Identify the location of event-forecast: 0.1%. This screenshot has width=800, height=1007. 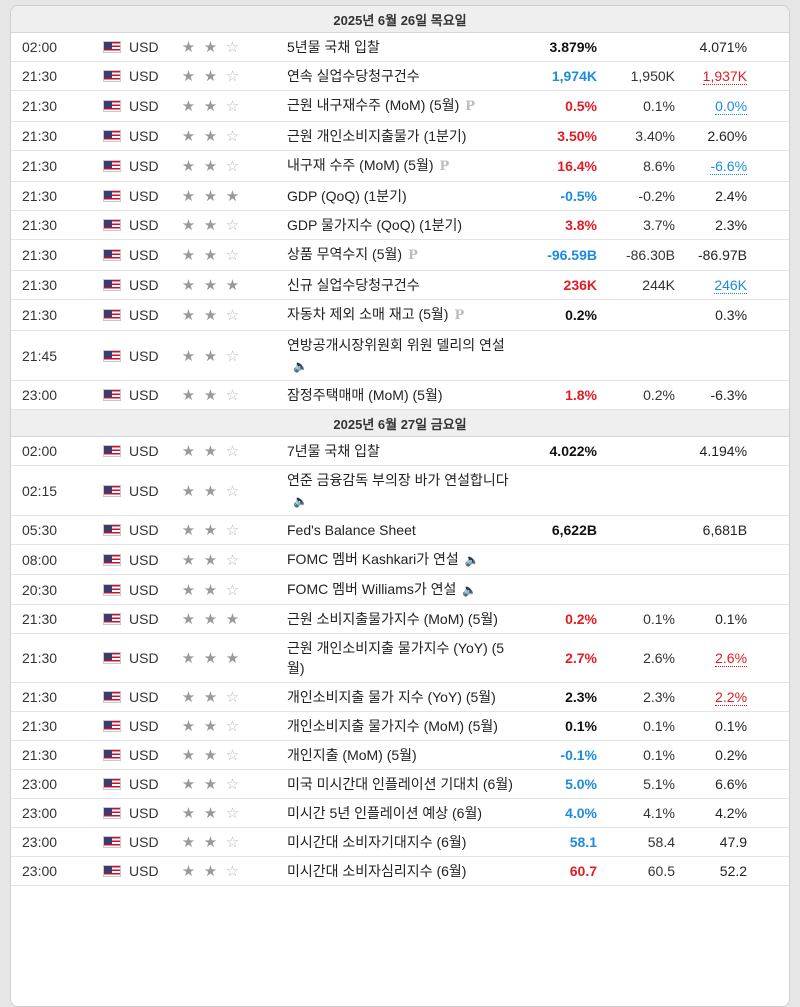
(639, 106).